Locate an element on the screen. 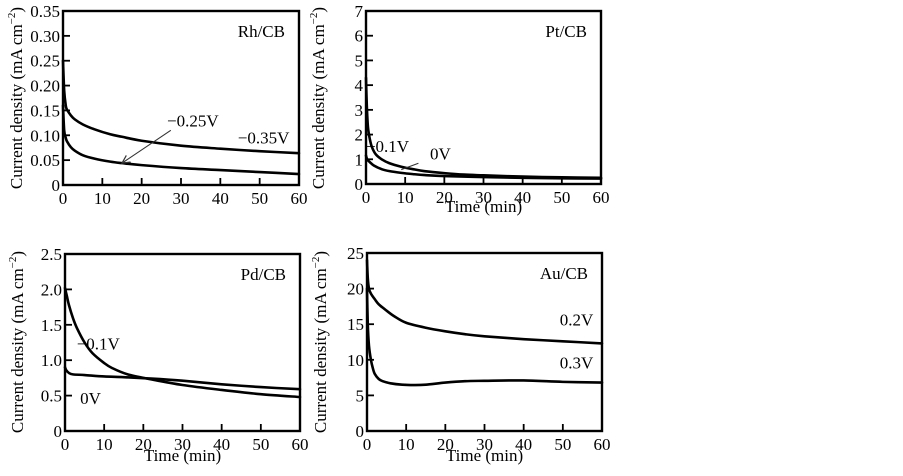 The width and height of the screenshot is (903, 476). panel-label: Rh/CB is located at coordinates (261, 31).